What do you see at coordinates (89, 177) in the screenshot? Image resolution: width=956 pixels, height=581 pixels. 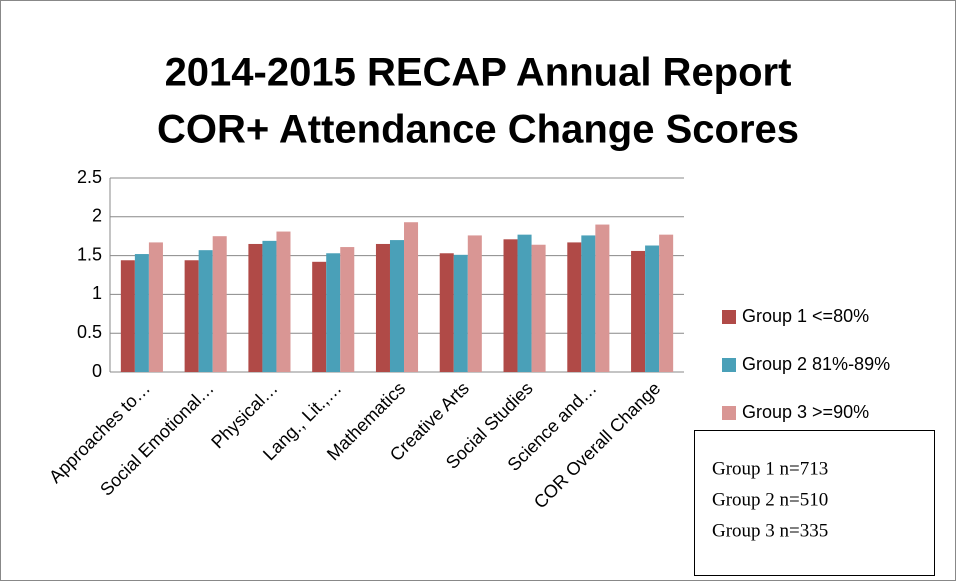 I see `y-tick-label: 2.5` at bounding box center [89, 177].